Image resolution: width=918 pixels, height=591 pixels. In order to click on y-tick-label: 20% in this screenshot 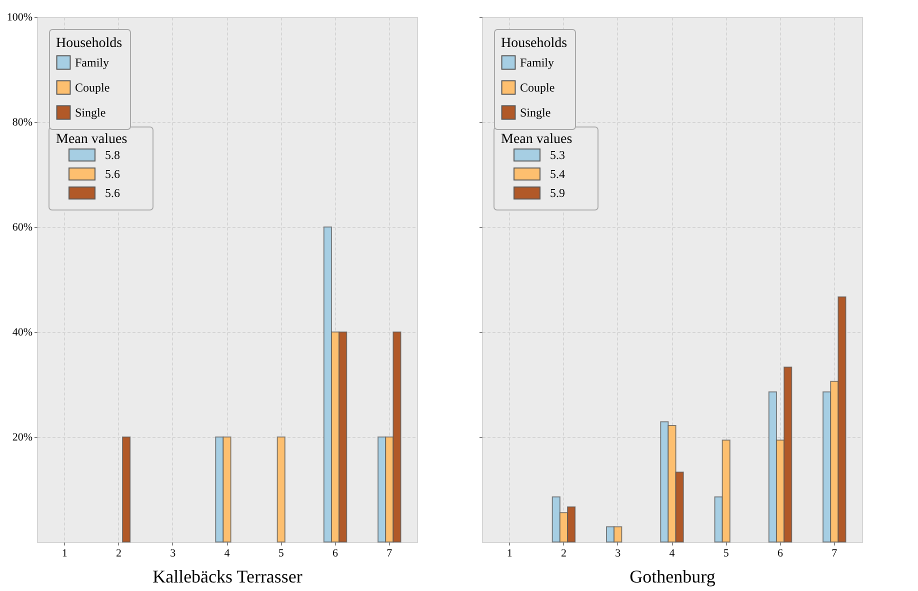, I will do `click(22, 438)`.